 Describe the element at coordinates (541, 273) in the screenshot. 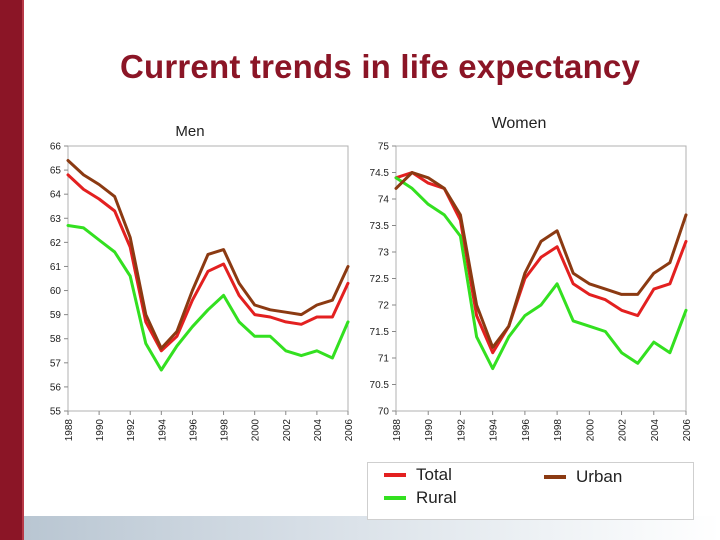

I see `women-series-line-rural` at that location.